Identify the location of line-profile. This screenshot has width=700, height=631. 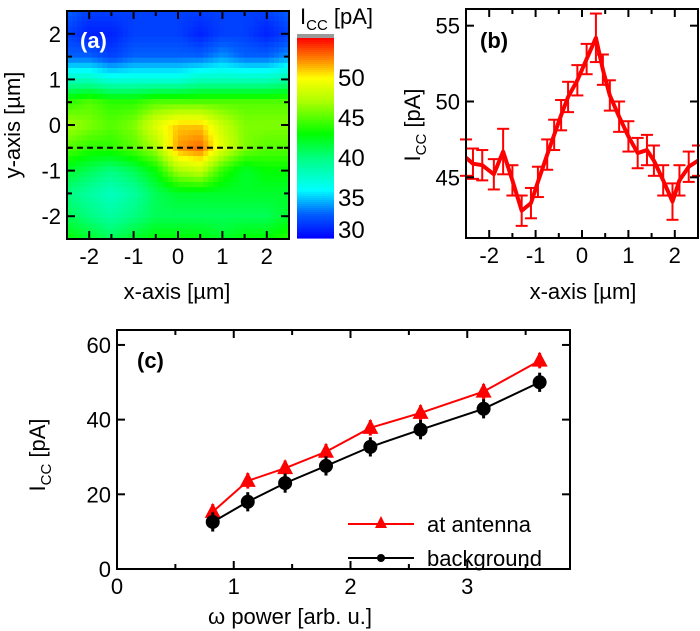
(580, 119).